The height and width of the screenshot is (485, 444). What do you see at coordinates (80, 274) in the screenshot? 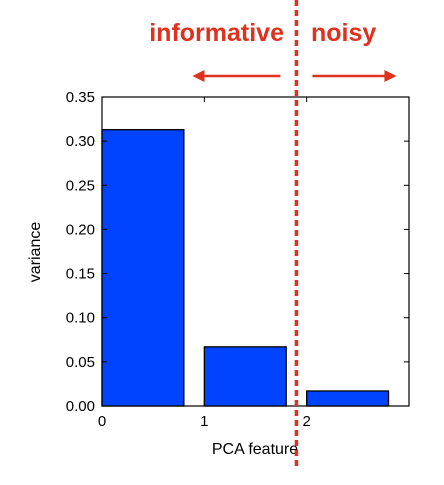
I see `y-tick-label: 0.15` at bounding box center [80, 274].